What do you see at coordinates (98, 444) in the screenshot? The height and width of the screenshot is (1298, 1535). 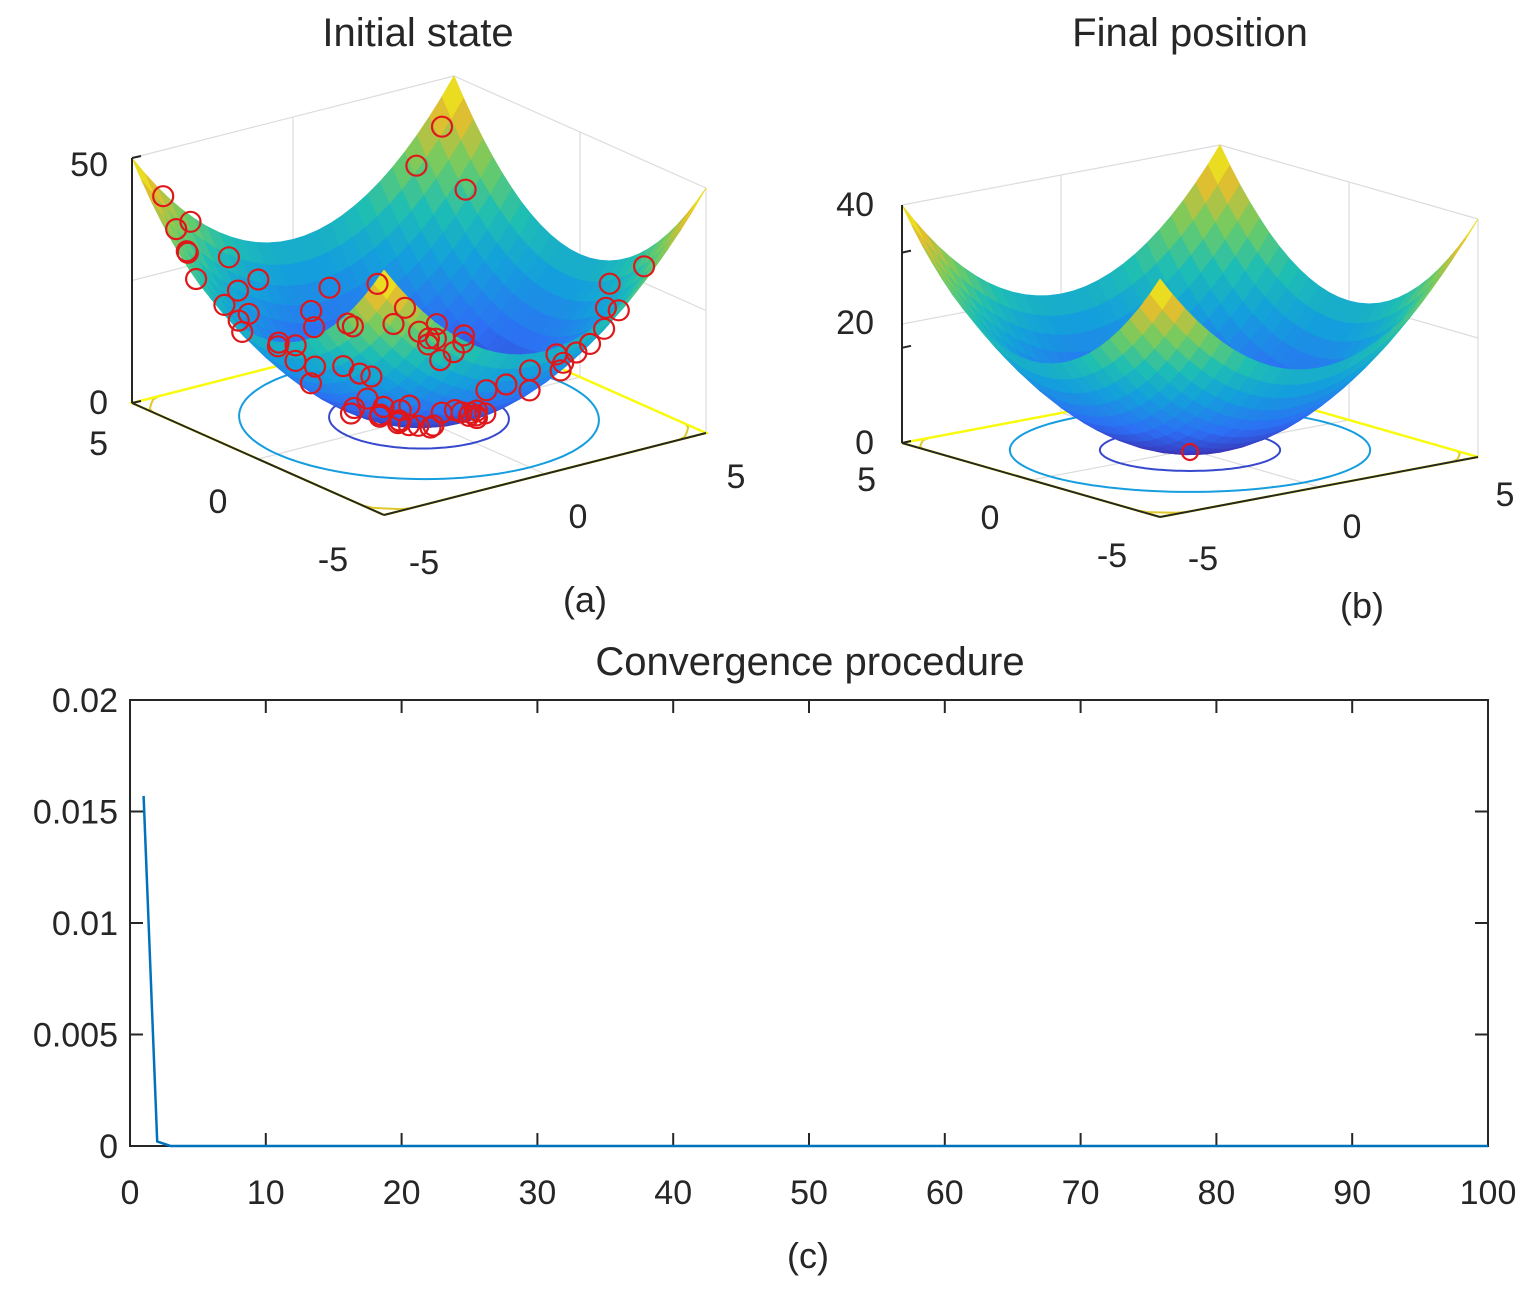 I see `y-tick-a-5: 5` at bounding box center [98, 444].